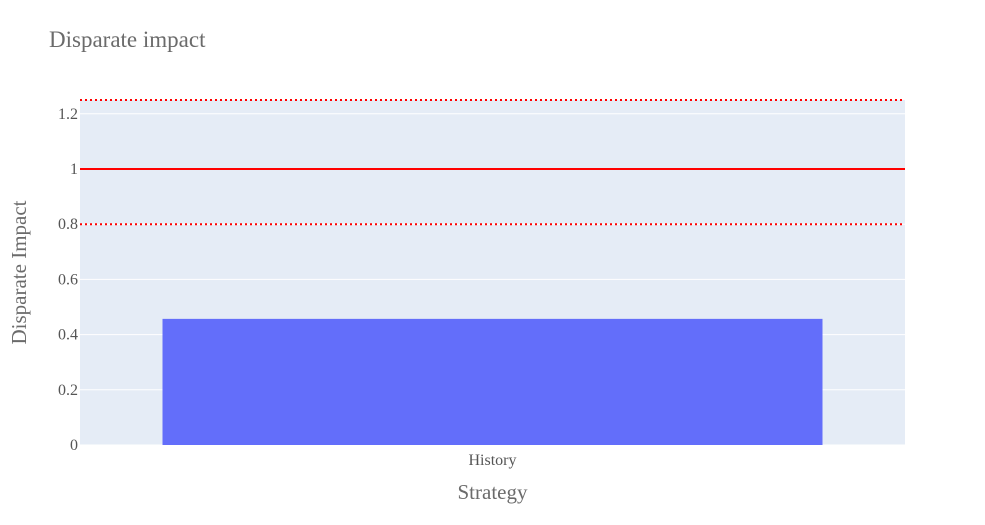  I want to click on y-tick-label: 1.2, so click(68, 114).